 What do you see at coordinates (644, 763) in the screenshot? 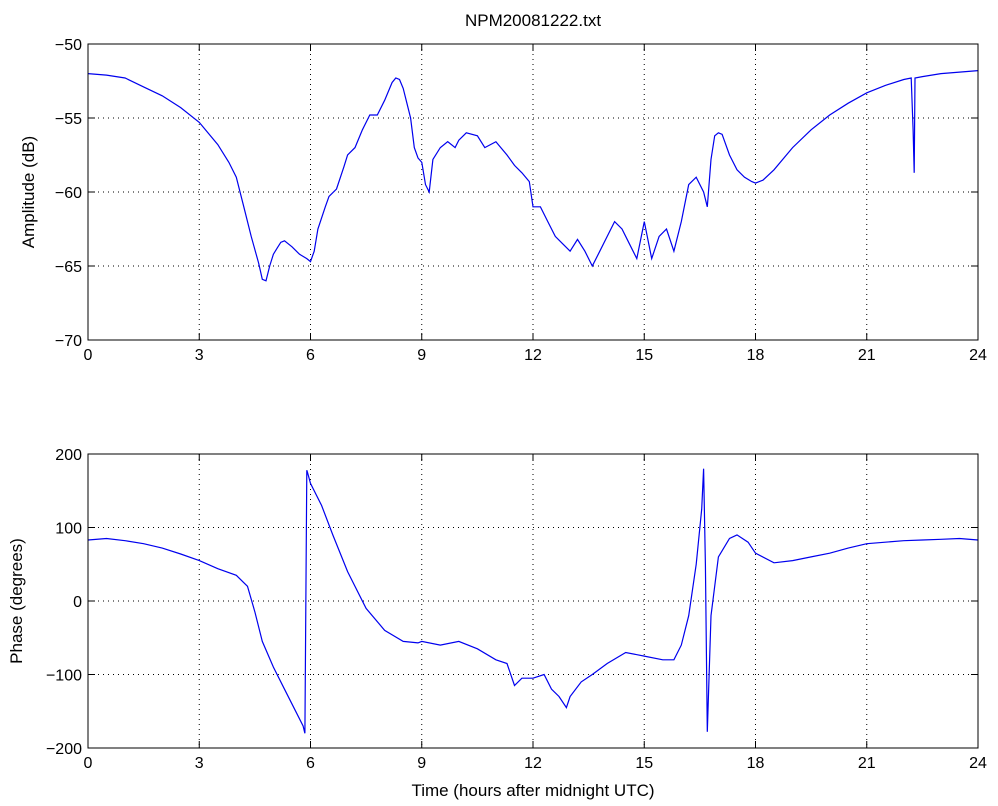
I see `phase-x-tick-label: 15` at bounding box center [644, 763].